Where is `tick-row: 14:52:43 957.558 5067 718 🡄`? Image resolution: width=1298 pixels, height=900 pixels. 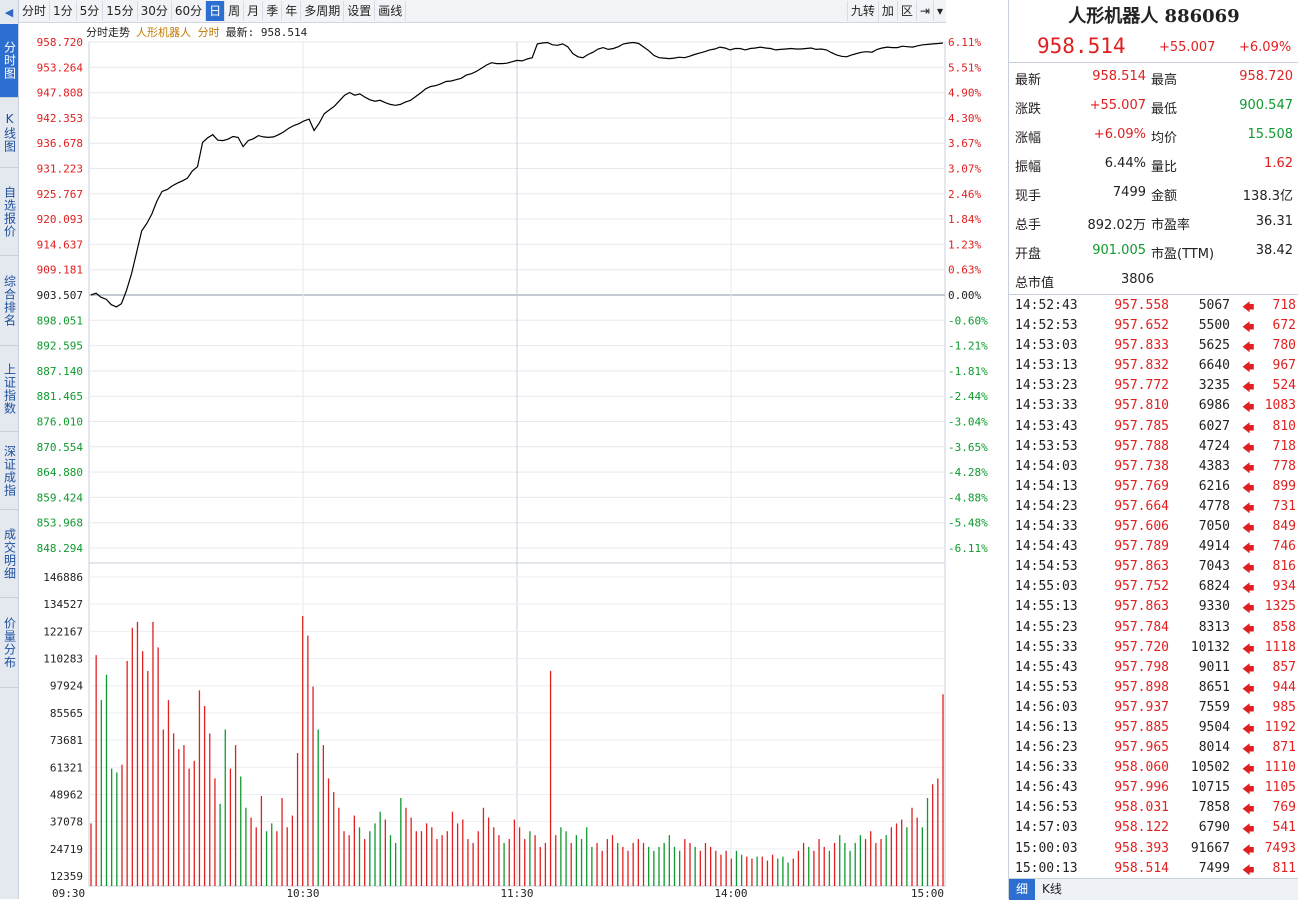 tick-row: 14:52:43 957.558 5067 718 🡄 is located at coordinates (1153, 306).